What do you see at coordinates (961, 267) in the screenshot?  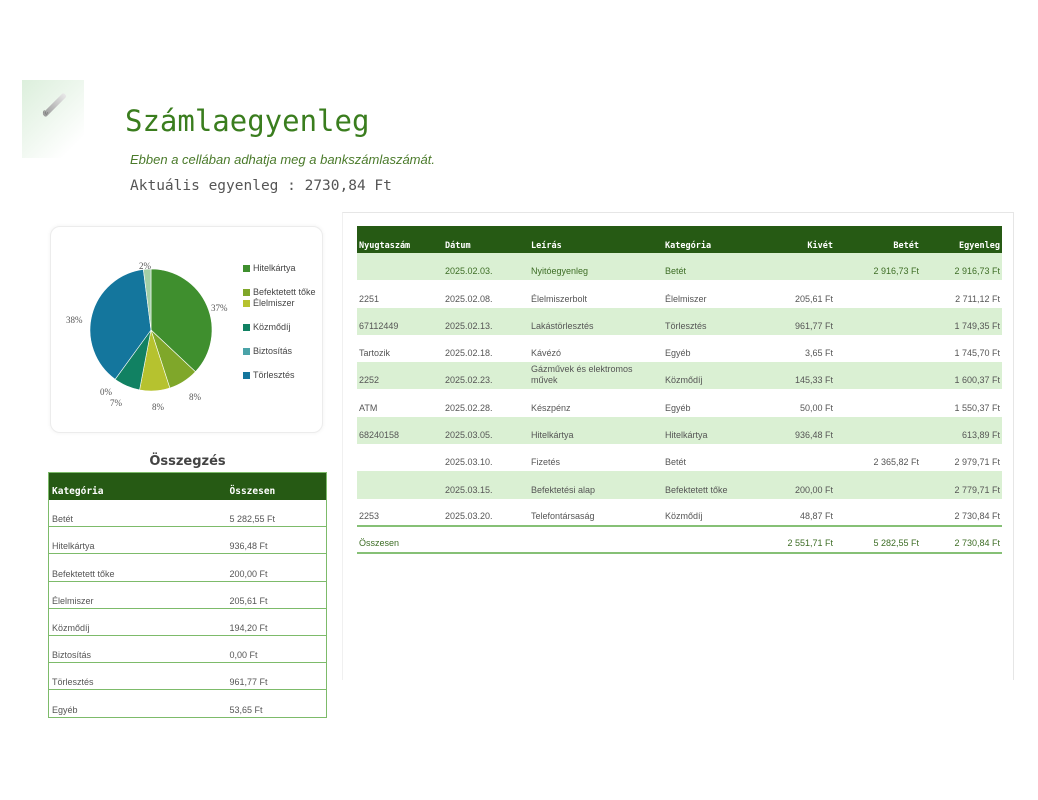 I see `balance-cell: 2 916,73 Ft` at bounding box center [961, 267].